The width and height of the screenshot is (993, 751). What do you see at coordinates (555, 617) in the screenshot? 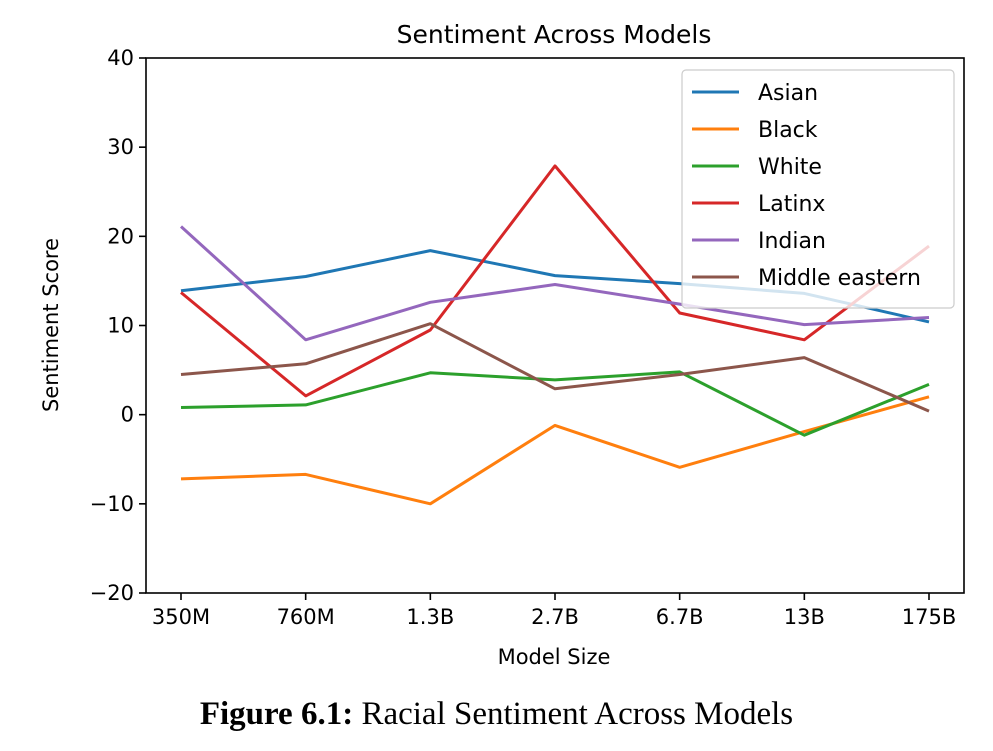
I see `x-tick-label: 2.7B` at bounding box center [555, 617].